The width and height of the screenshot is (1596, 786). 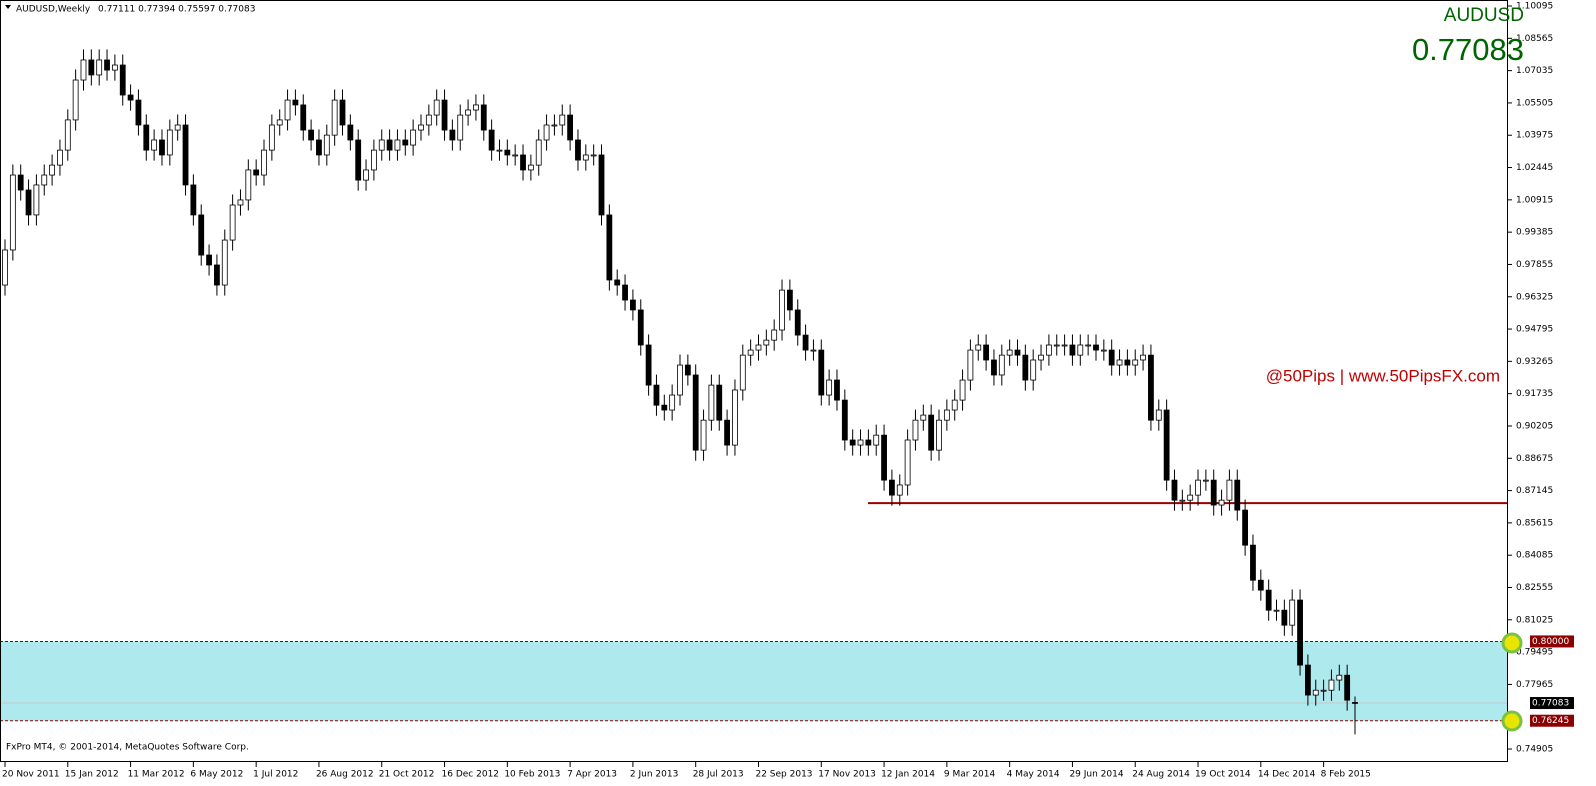 What do you see at coordinates (847, 775) in the screenshot?
I see `x-tick-label: 17 Nov 2013` at bounding box center [847, 775].